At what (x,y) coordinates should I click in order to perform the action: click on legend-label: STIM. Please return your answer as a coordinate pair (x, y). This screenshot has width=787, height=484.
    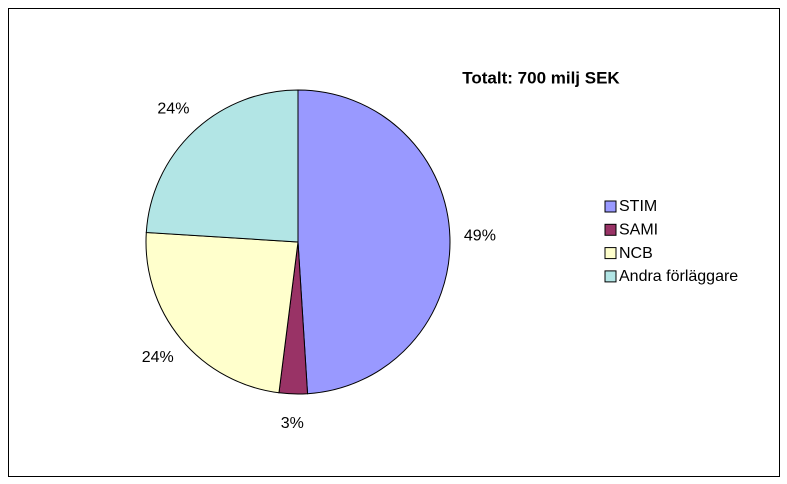
    Looking at the image, I should click on (638, 206).